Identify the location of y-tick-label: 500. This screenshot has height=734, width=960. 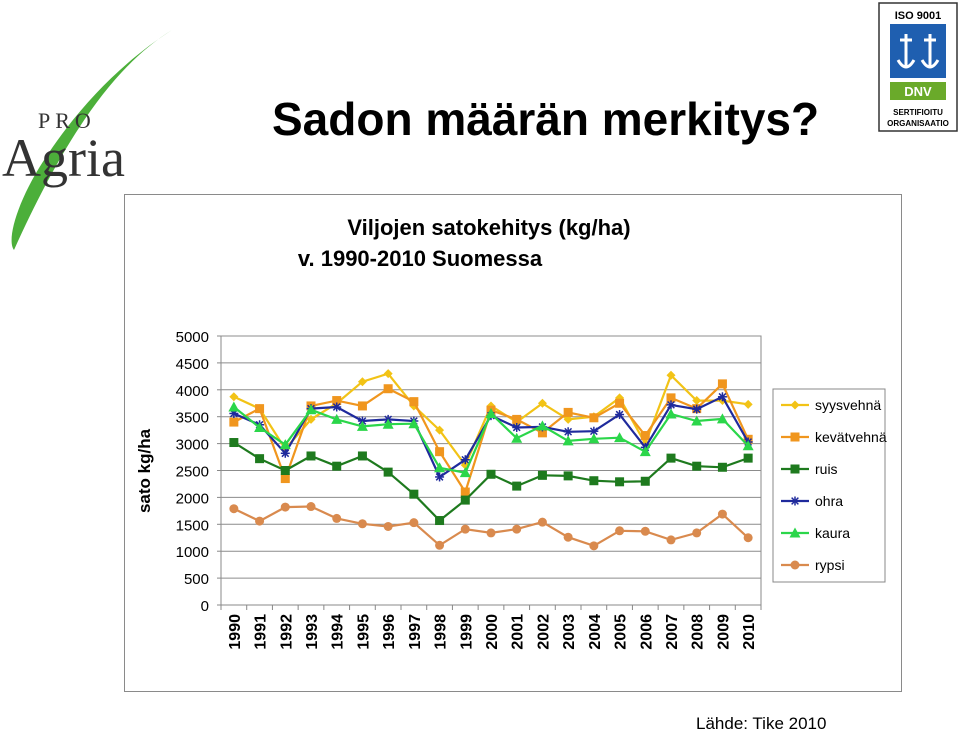
(196, 579).